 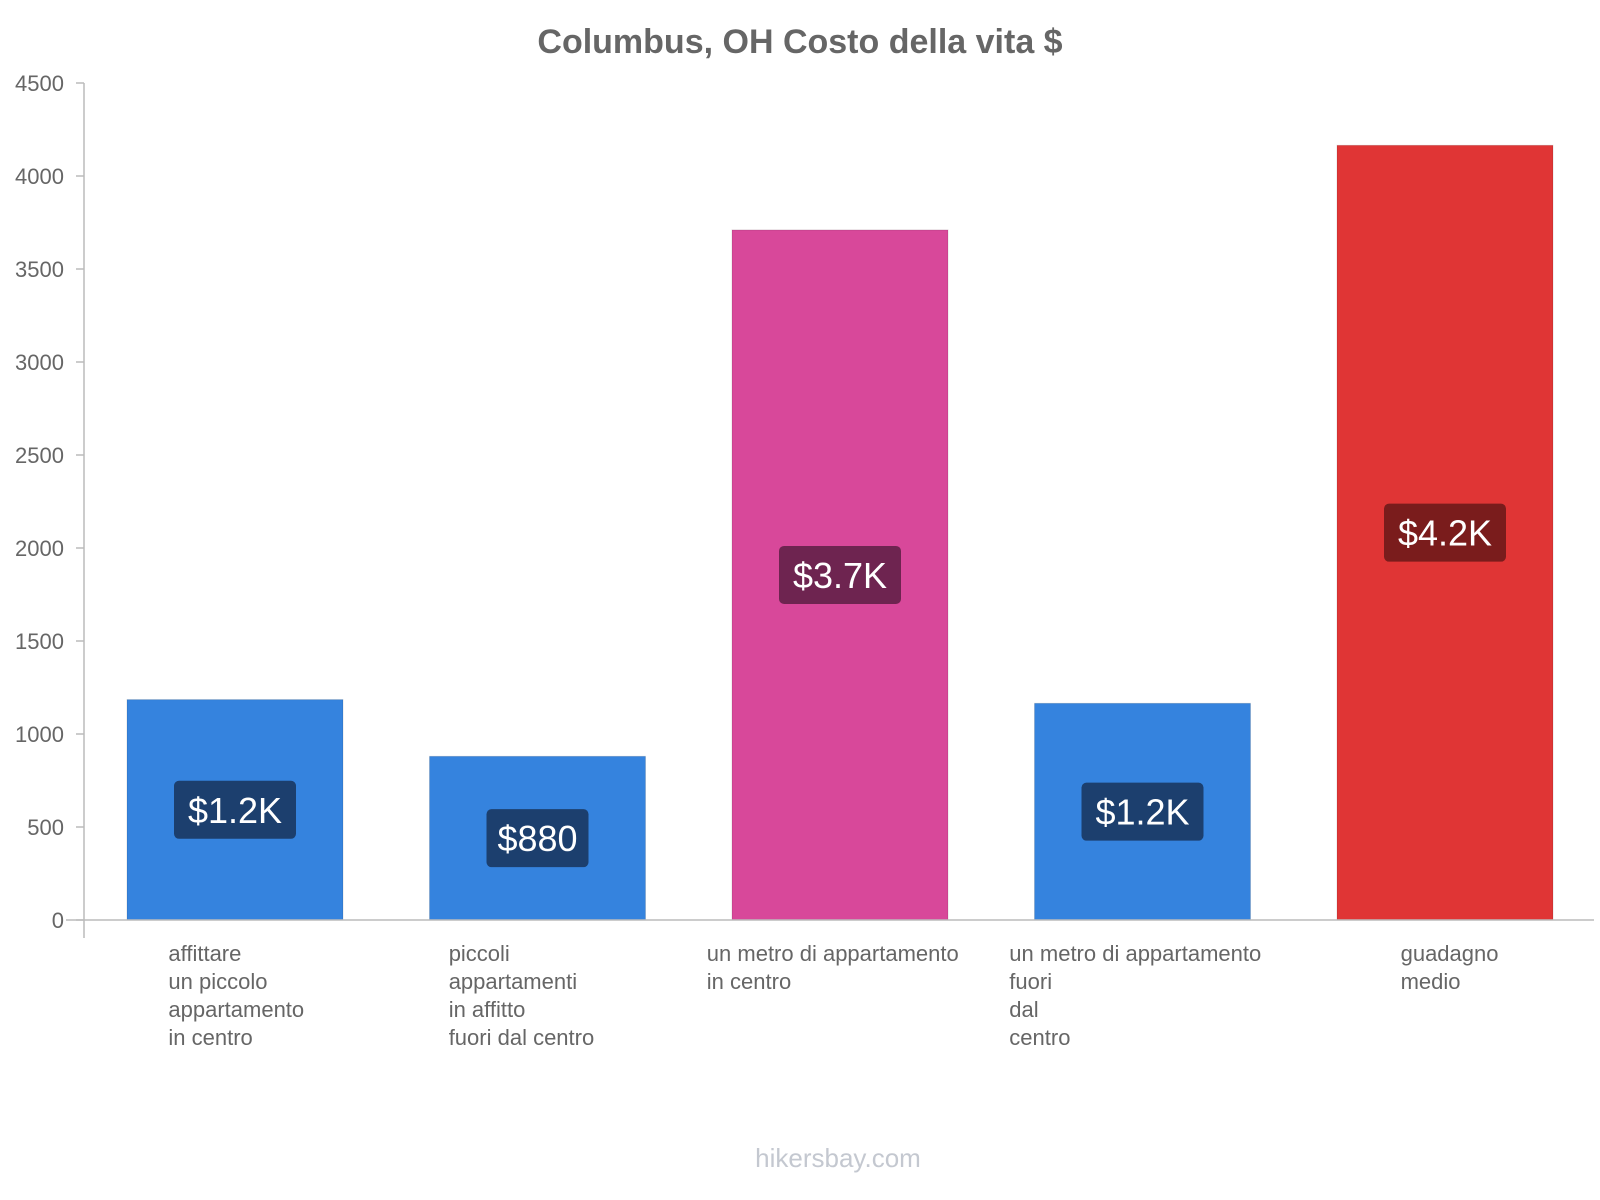 I want to click on y-tick-label: 2000, so click(x=39, y=548).